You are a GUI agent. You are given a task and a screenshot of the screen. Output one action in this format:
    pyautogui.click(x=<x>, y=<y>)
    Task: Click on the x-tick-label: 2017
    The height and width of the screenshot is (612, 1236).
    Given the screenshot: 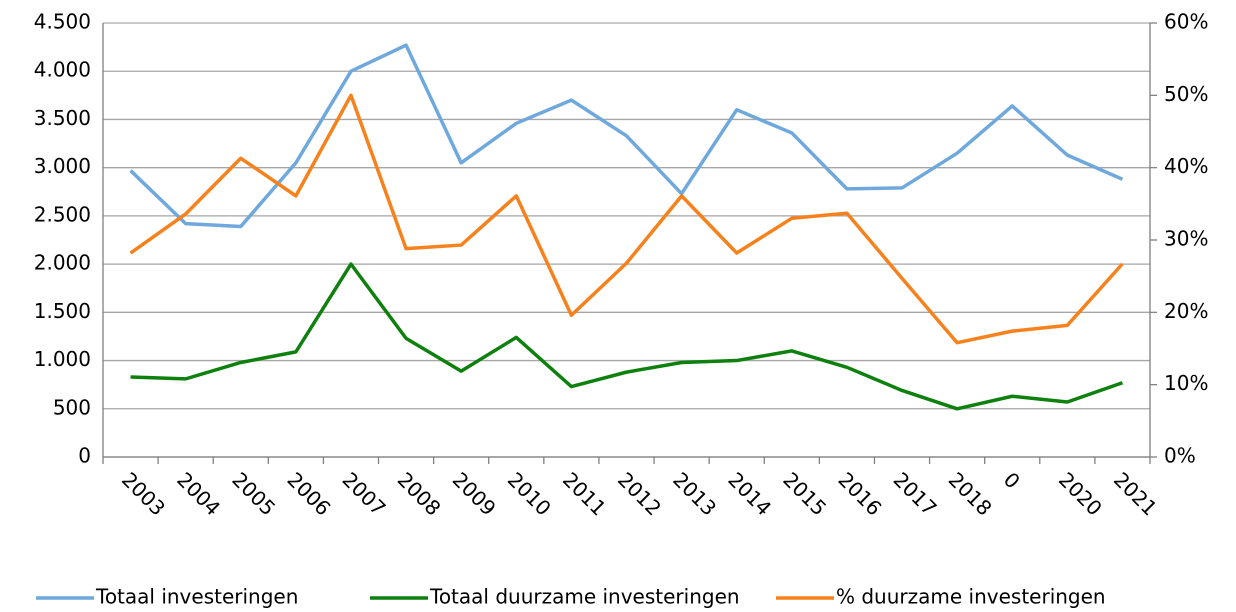 What is the action you would take?
    pyautogui.click(x=915, y=493)
    